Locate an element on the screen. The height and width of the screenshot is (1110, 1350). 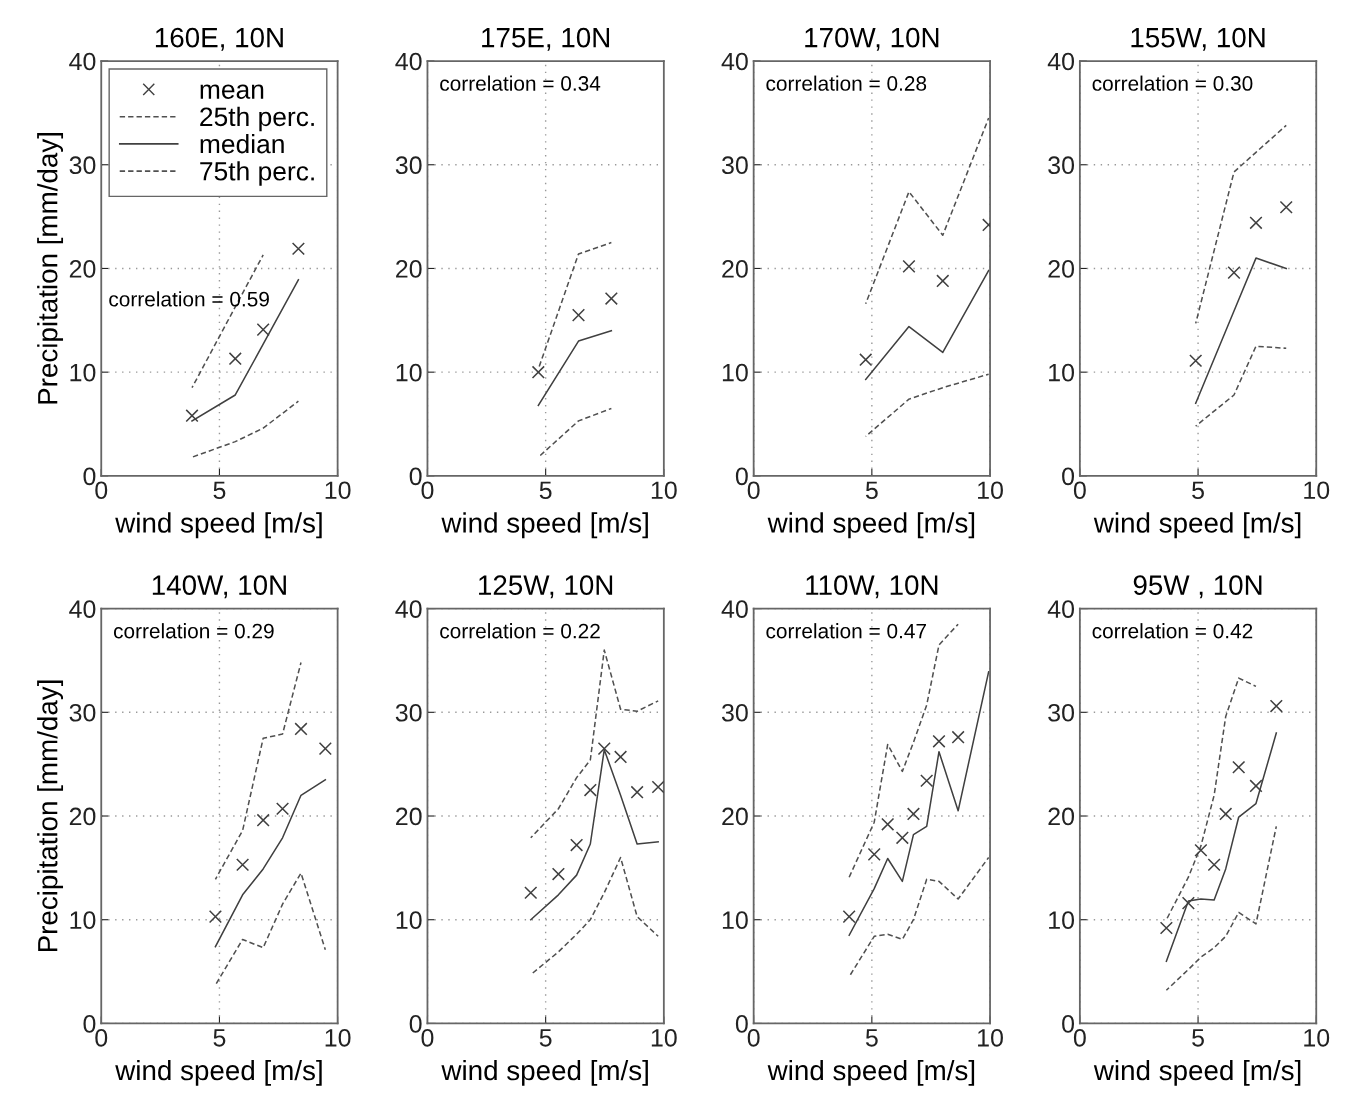
chart-title: 140W, 10N is located at coordinates (219, 587).